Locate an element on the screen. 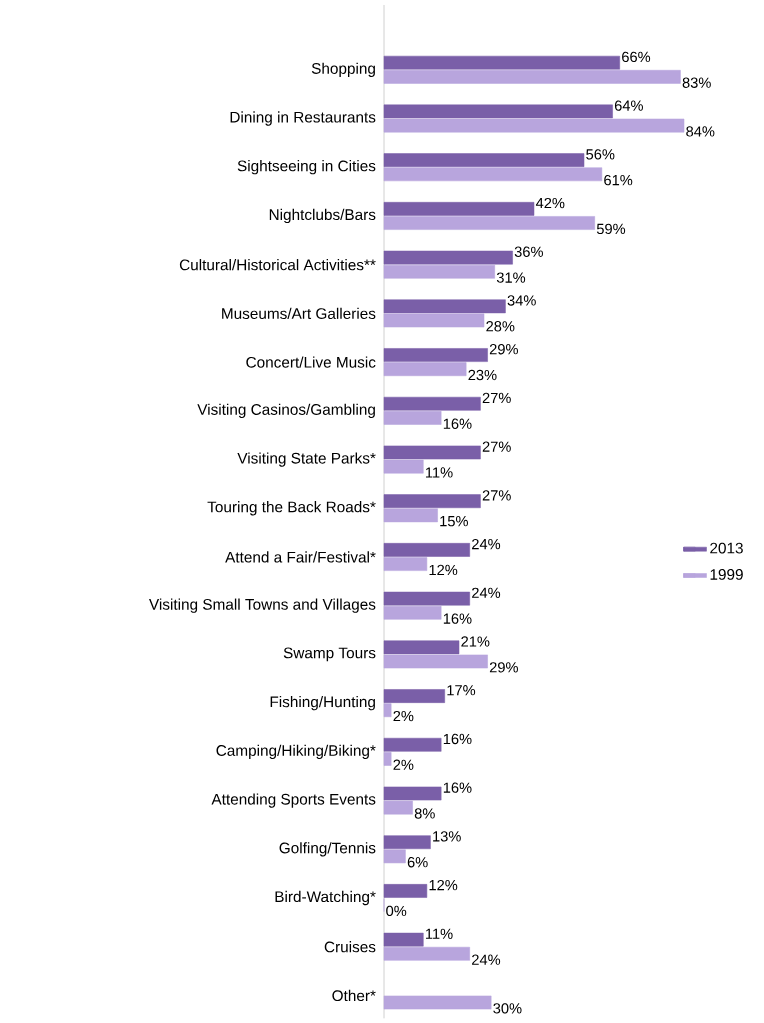 Image resolution: width=764 pixels, height=1023 pixels. y-tick-label: Cultural/Historical Activities** is located at coordinates (277, 265).